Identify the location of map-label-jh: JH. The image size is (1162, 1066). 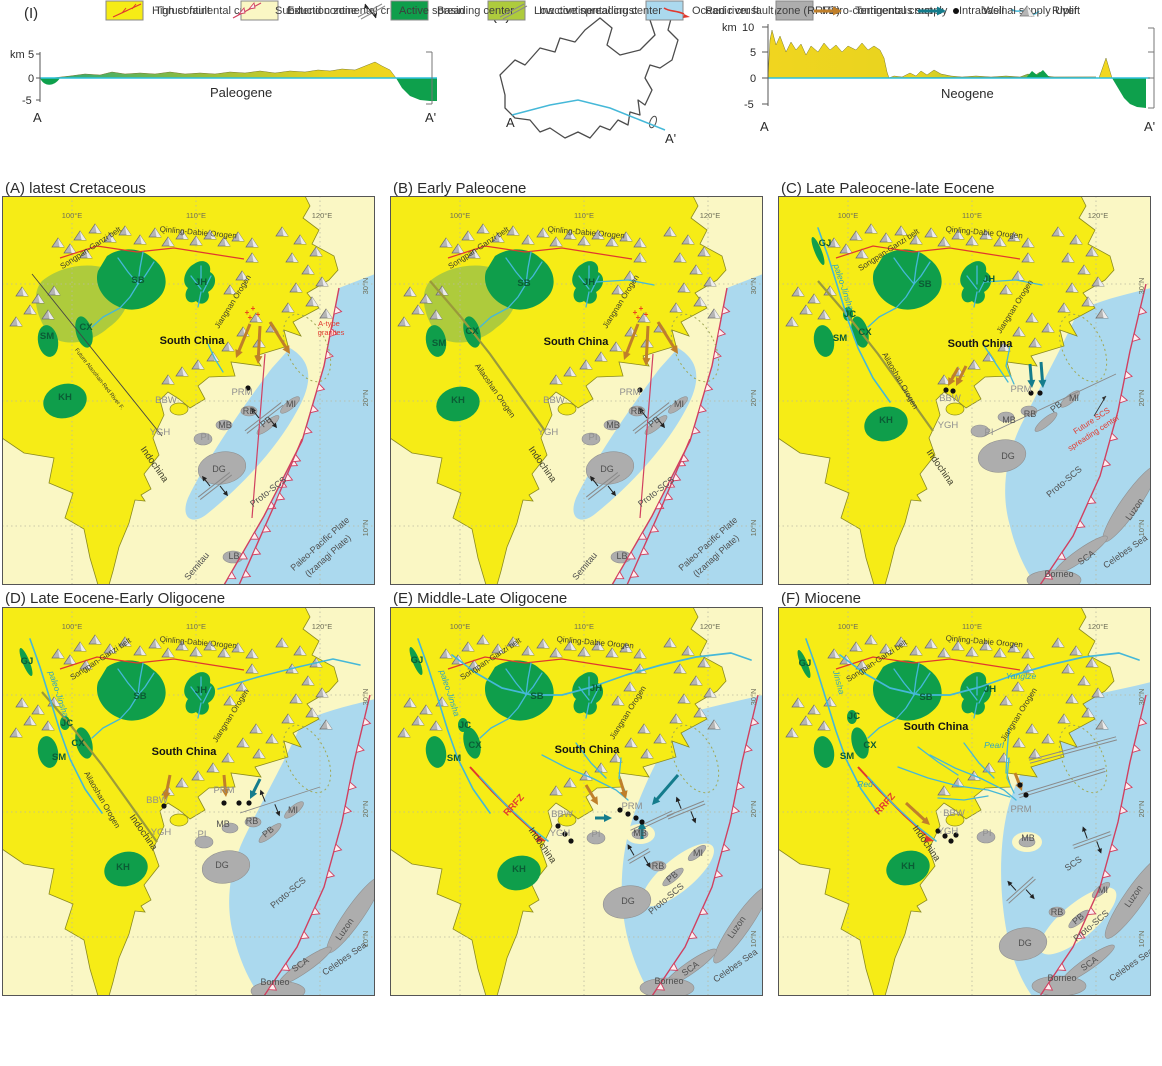
(589, 282).